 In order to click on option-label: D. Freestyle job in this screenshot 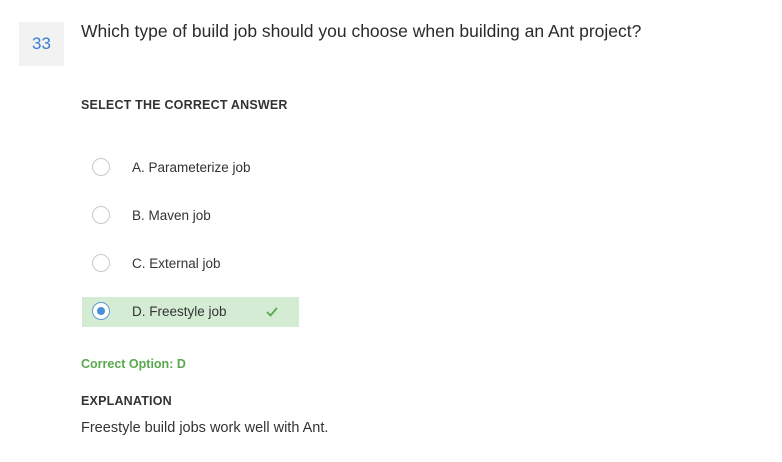, I will do `click(179, 311)`.